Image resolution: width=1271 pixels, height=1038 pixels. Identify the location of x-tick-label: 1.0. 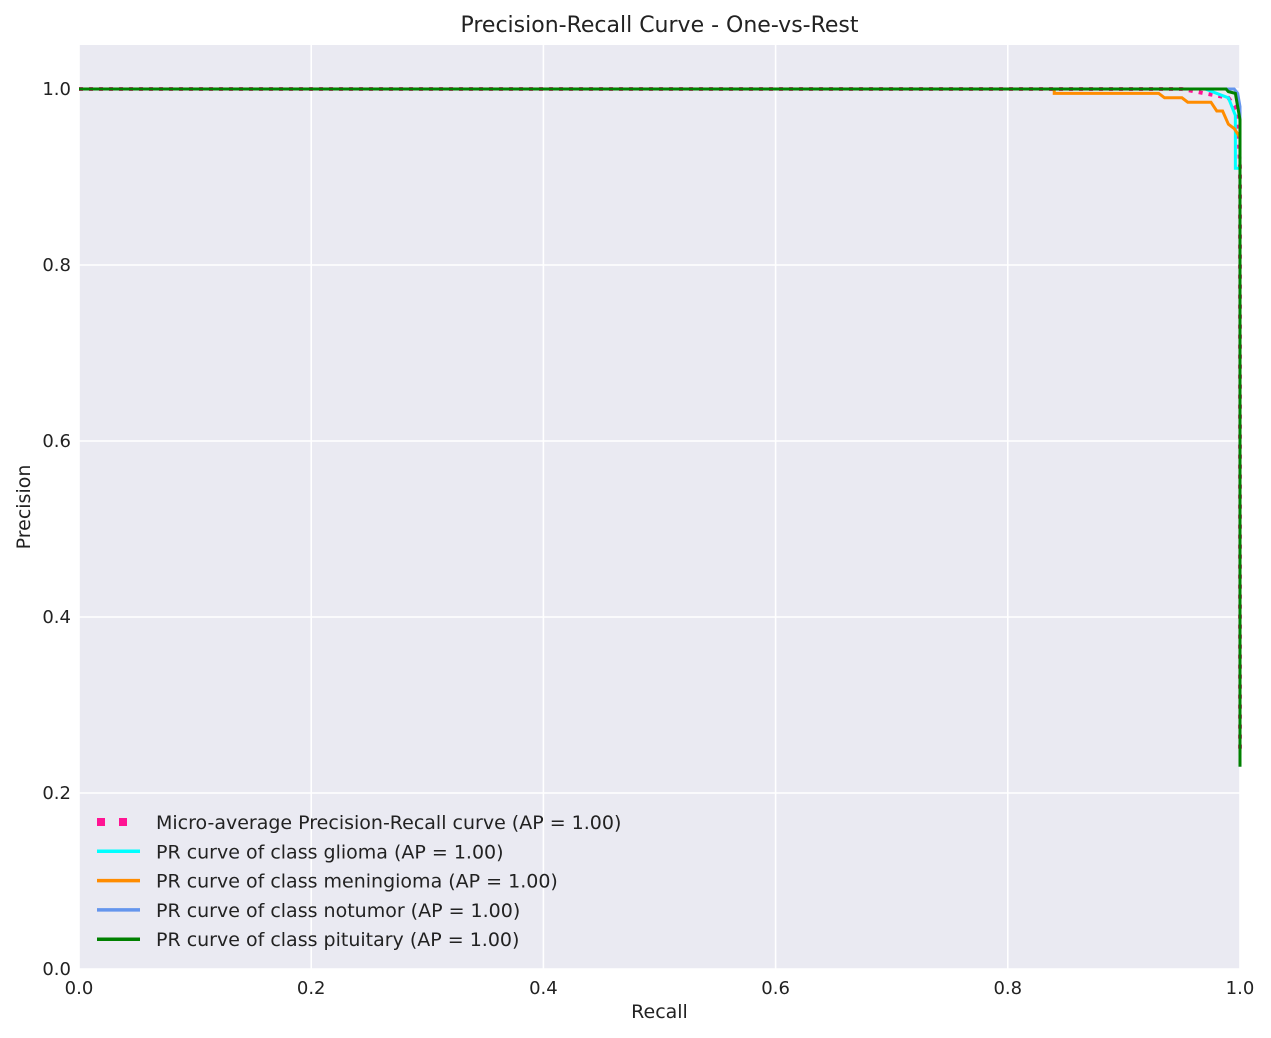
(1240, 988).